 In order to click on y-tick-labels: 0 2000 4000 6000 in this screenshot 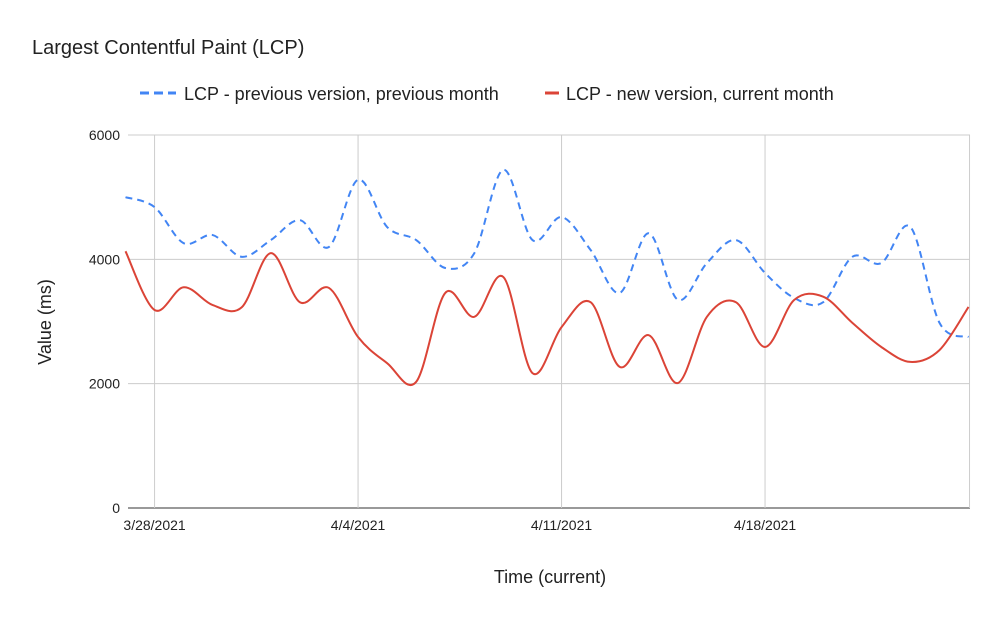, I will do `click(104, 321)`.